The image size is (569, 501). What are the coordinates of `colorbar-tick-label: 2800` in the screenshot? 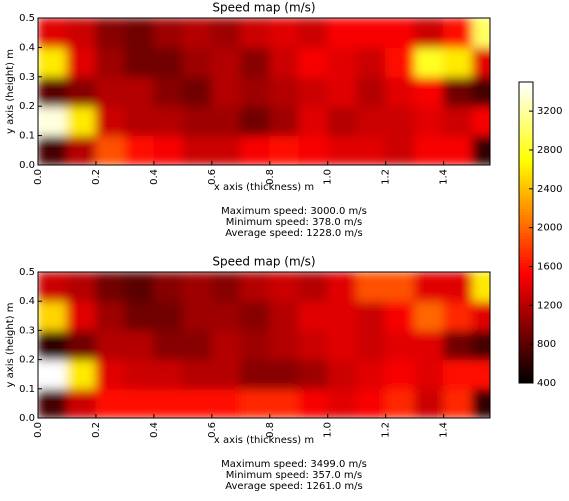 It's located at (549, 150).